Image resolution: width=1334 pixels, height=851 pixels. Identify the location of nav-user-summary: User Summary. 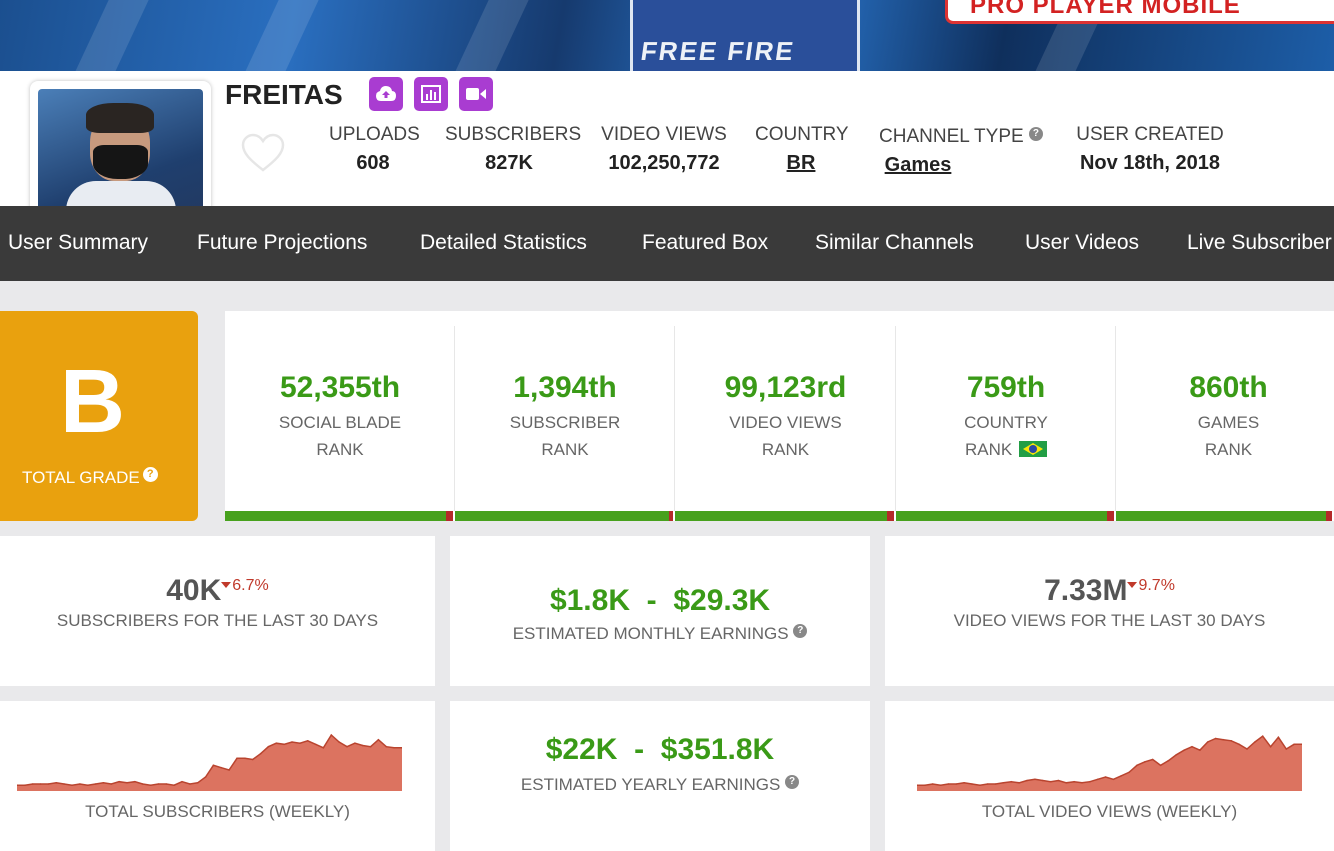
(78, 242).